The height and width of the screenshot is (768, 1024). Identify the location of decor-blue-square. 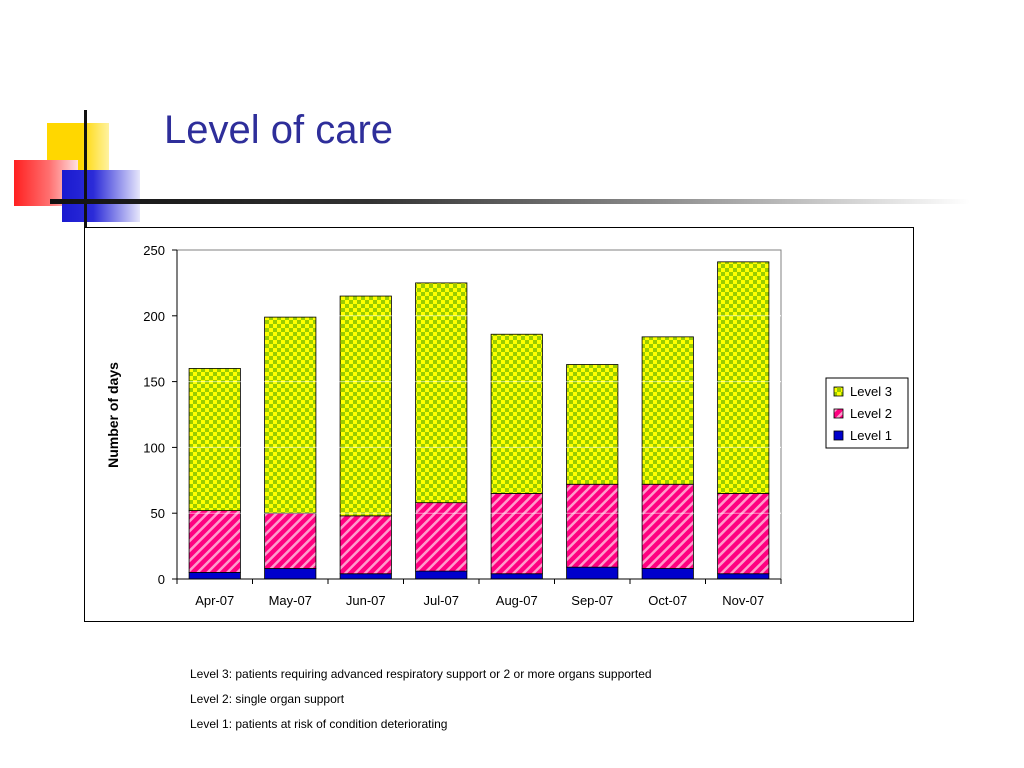
(101, 196).